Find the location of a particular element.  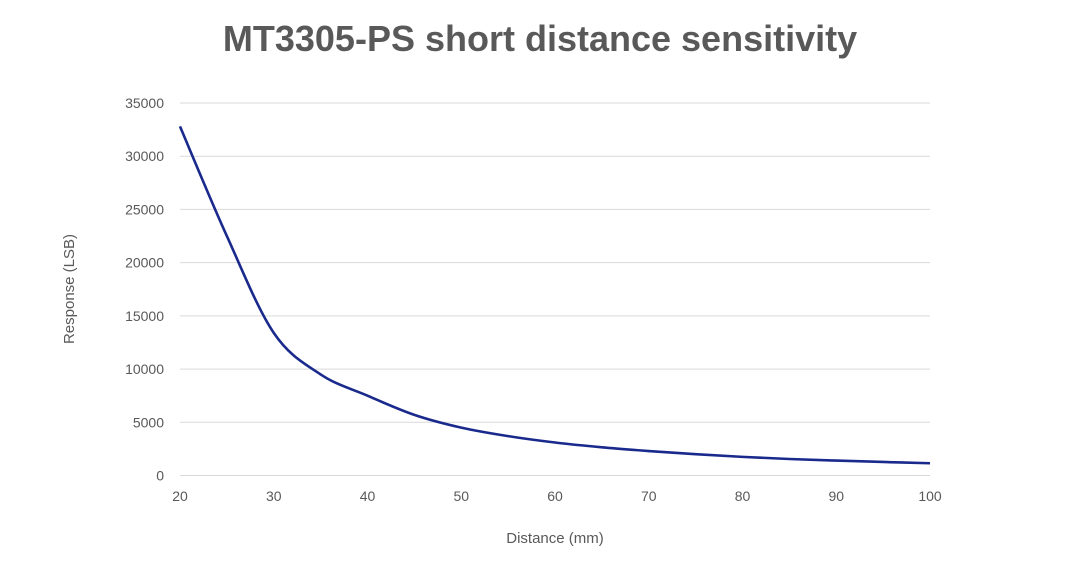

x-tick-label: 50 is located at coordinates (461, 496).